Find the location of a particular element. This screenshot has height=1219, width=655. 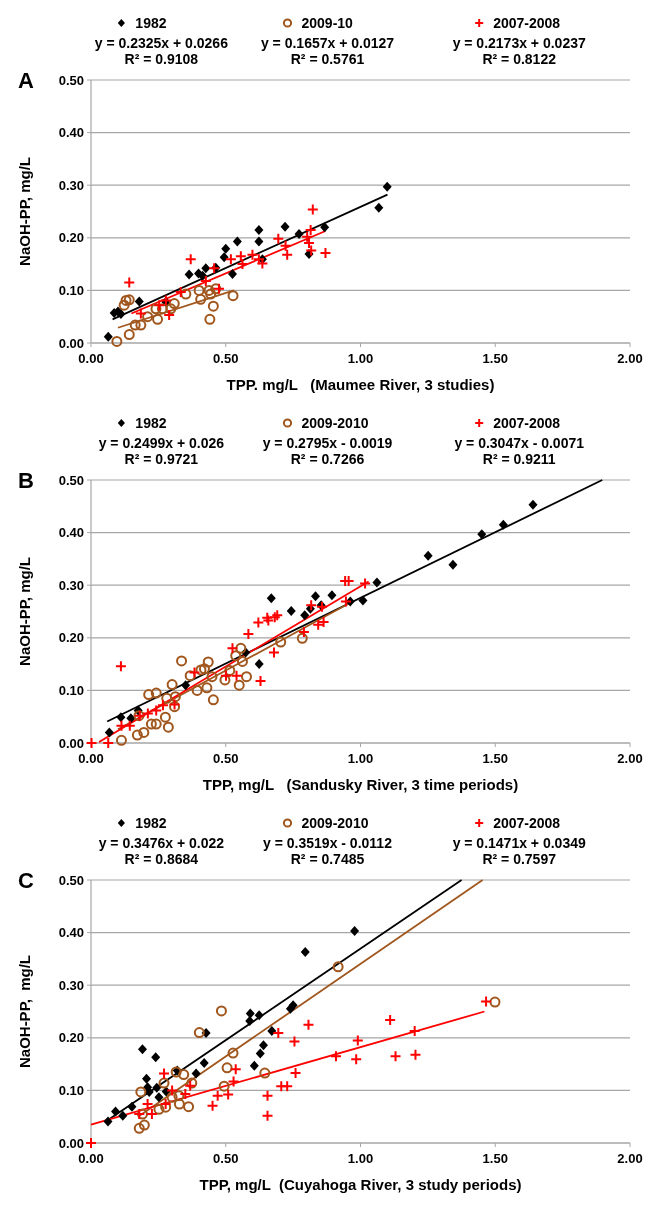

text: y = 0.3519x - 0.0112 is located at coordinates (328, 843).